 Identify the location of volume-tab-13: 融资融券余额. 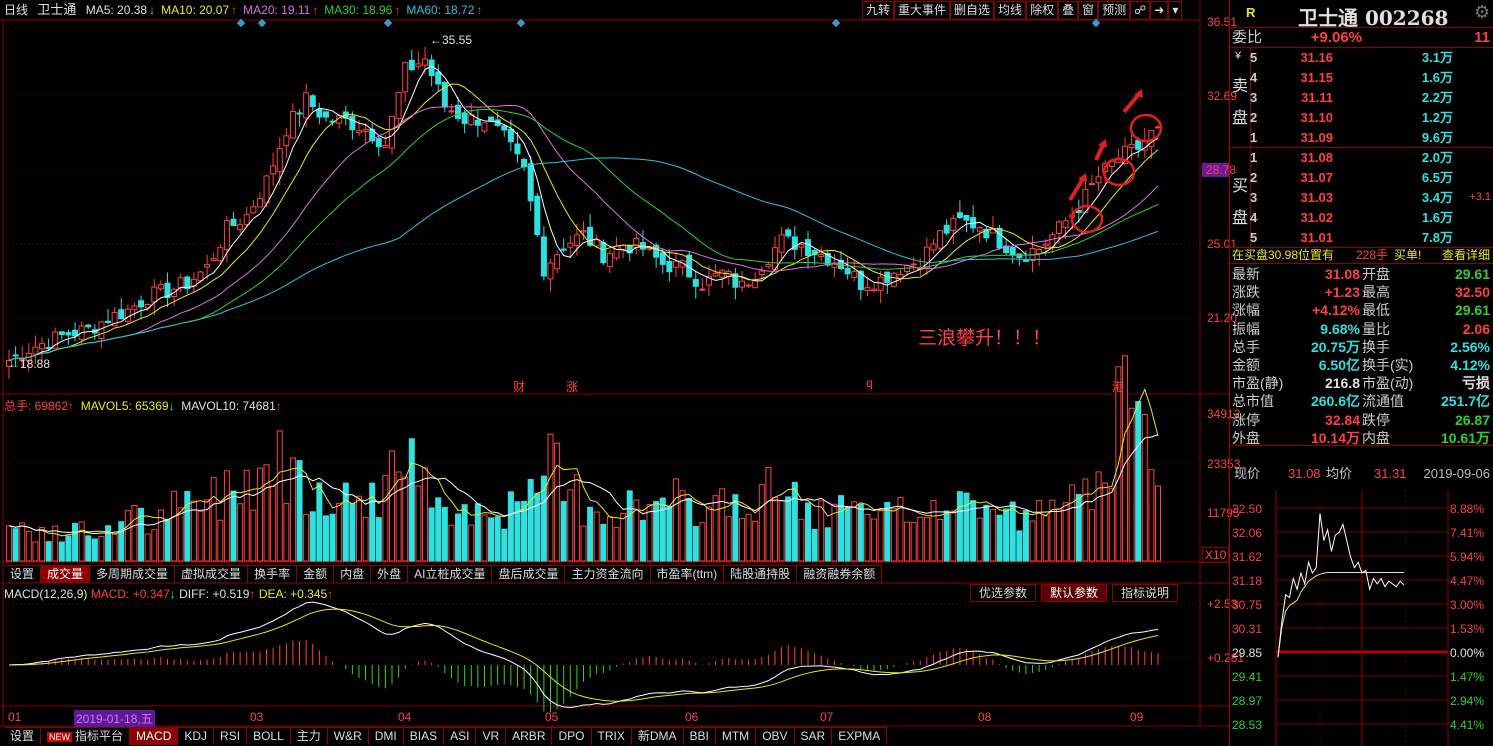
(840, 574).